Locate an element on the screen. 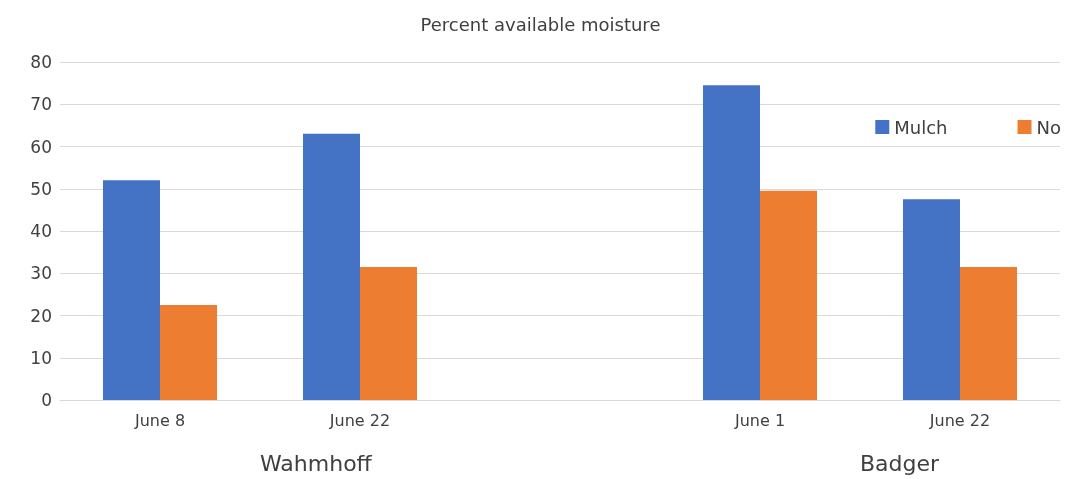 Image resolution: width=1081 pixels, height=479 pixels. y-tick-label: 60 is located at coordinates (41, 146).